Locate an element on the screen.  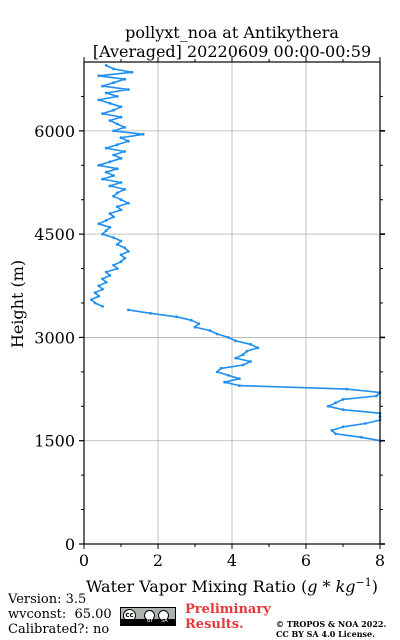
x-axis-label: Water Vapor Mixing Ratio (g * kg−1) is located at coordinates (232, 586).